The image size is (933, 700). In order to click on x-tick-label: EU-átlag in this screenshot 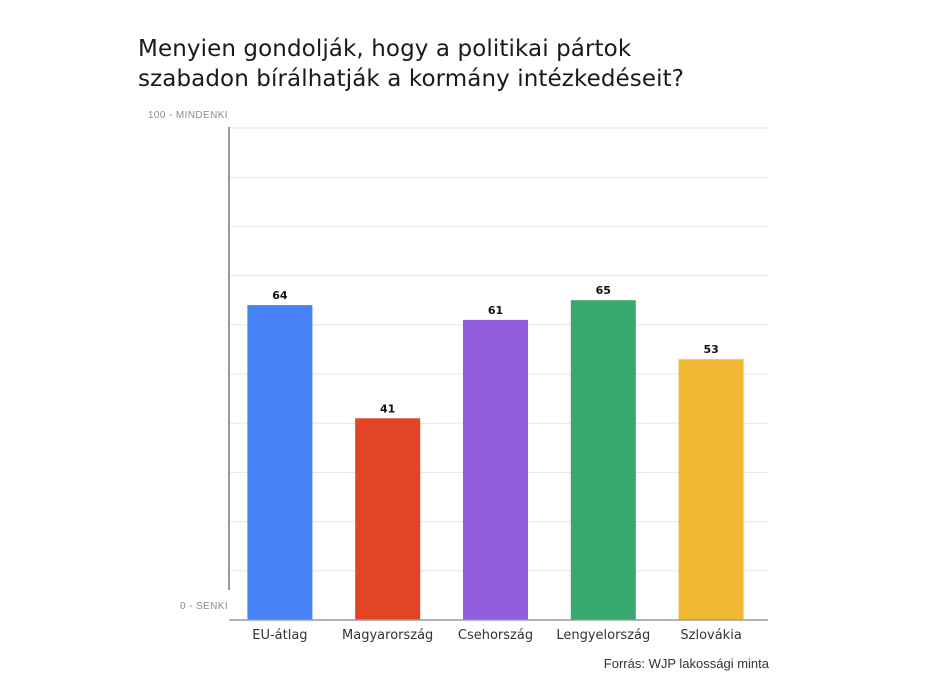, I will do `click(279, 635)`.